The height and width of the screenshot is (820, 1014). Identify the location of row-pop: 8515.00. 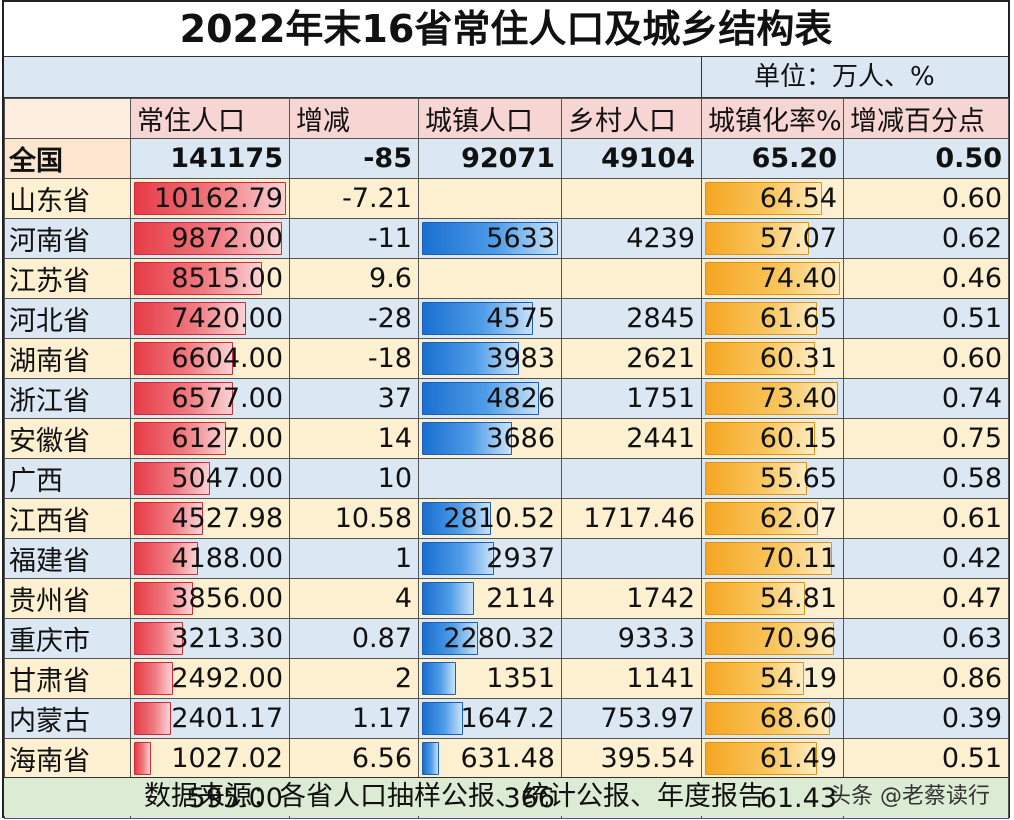
(210, 278).